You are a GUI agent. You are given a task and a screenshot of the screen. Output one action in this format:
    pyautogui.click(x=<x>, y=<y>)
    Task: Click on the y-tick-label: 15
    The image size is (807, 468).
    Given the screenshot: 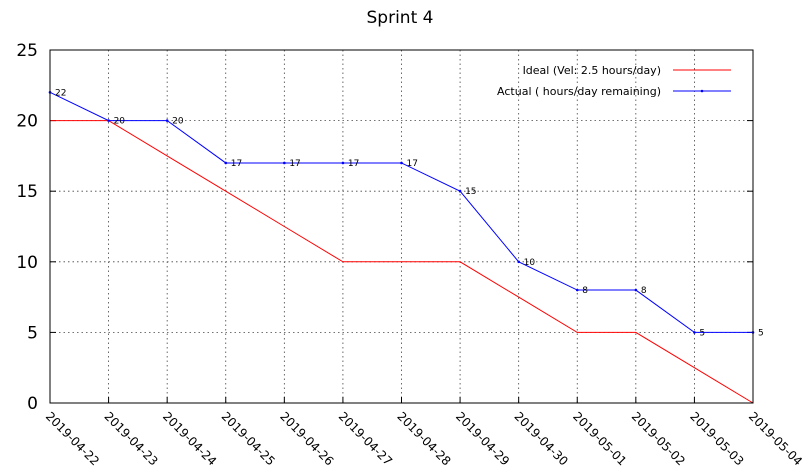 What is the action you would take?
    pyautogui.click(x=27, y=192)
    